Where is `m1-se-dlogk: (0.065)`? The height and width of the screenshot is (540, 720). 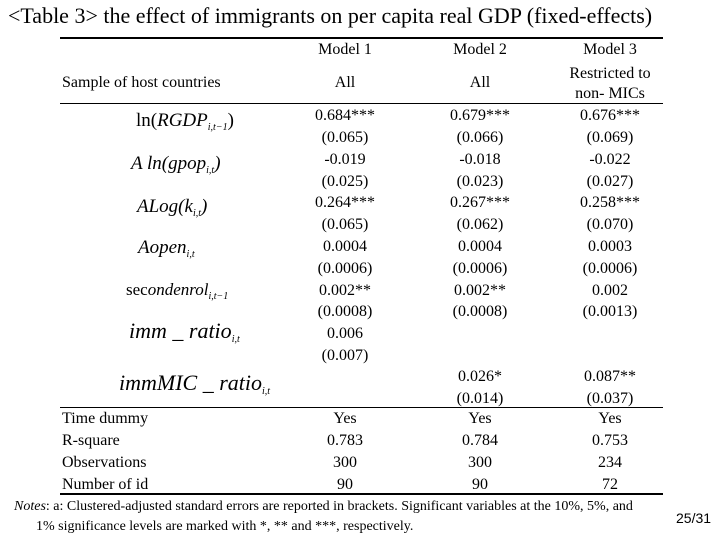 m1-se-dlogk: (0.065) is located at coordinates (345, 224).